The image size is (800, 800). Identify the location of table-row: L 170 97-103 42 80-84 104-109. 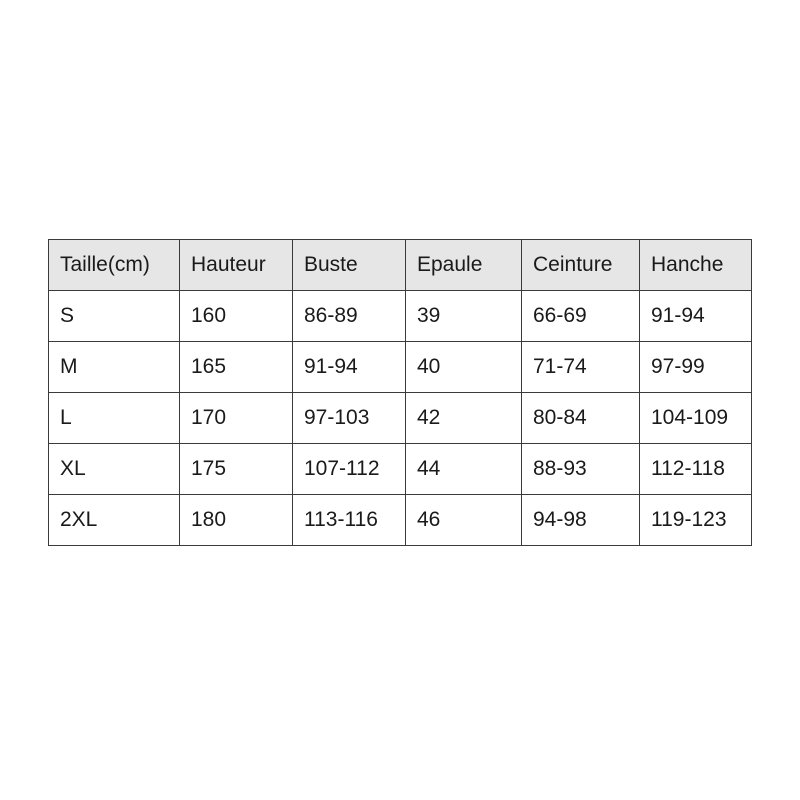
(400, 418).